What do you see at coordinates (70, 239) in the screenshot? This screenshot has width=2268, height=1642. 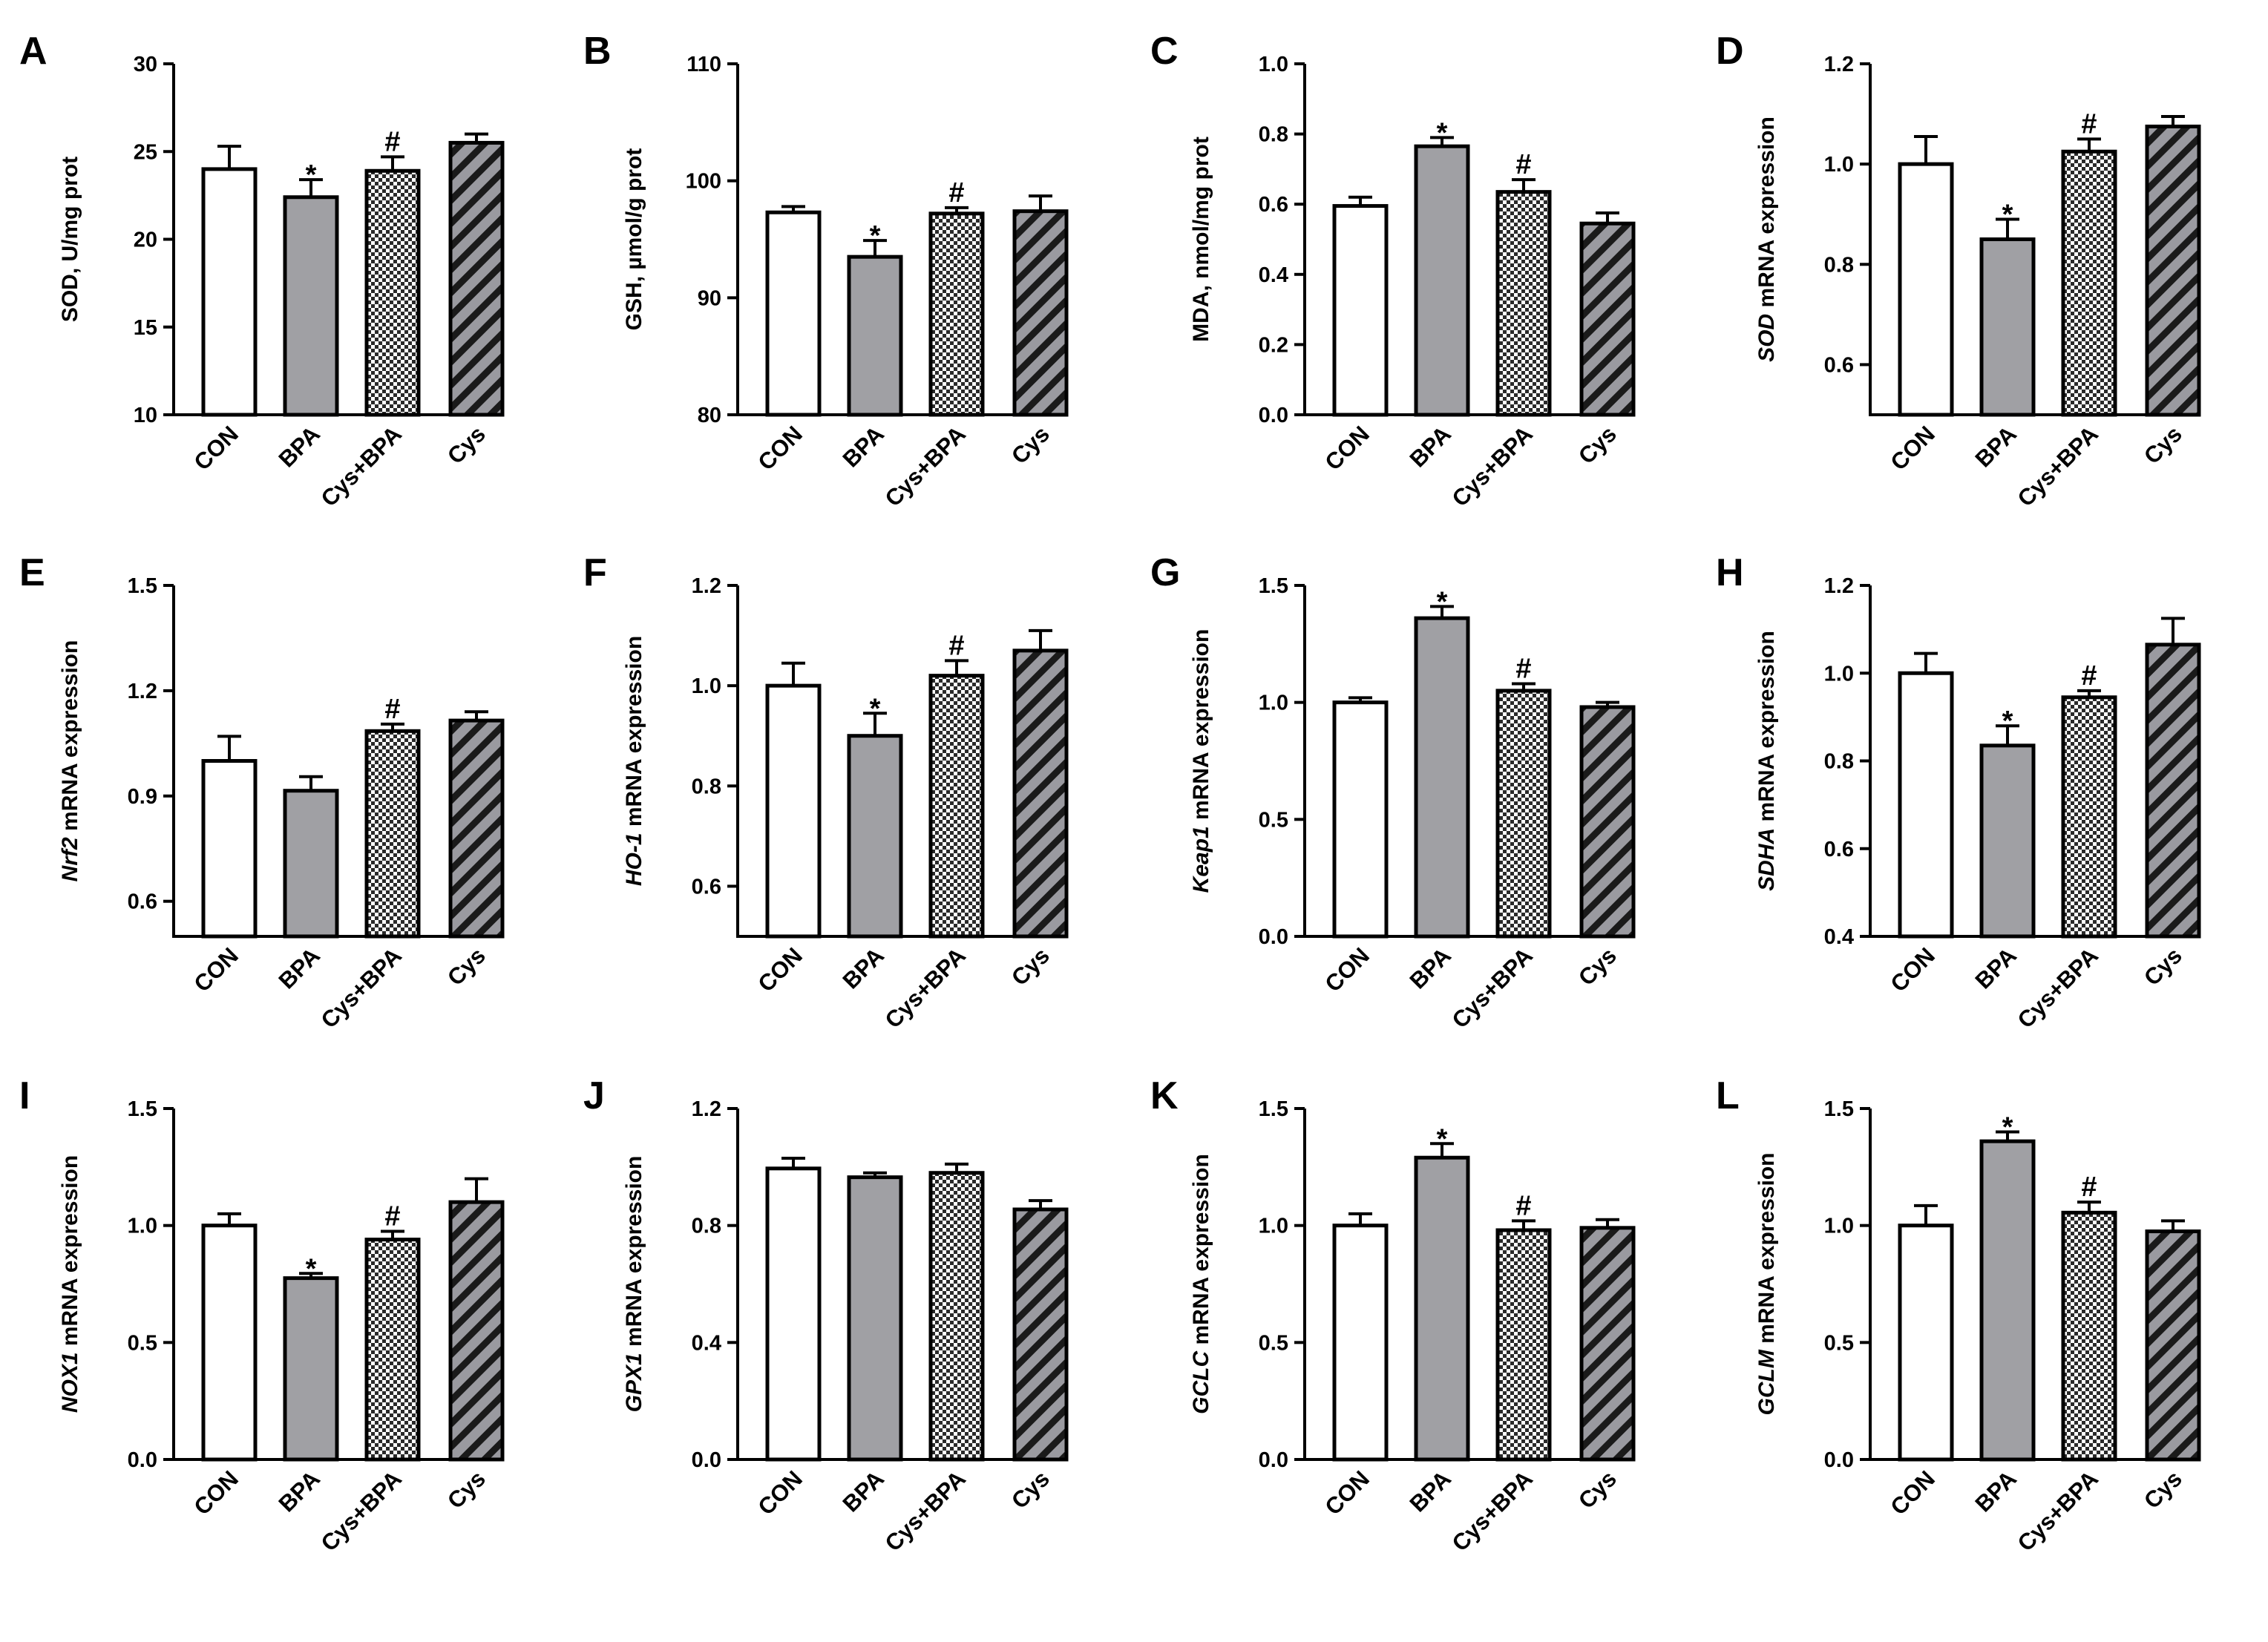 I see `panel-a-ylabel: SOD, U/mg prot` at bounding box center [70, 239].